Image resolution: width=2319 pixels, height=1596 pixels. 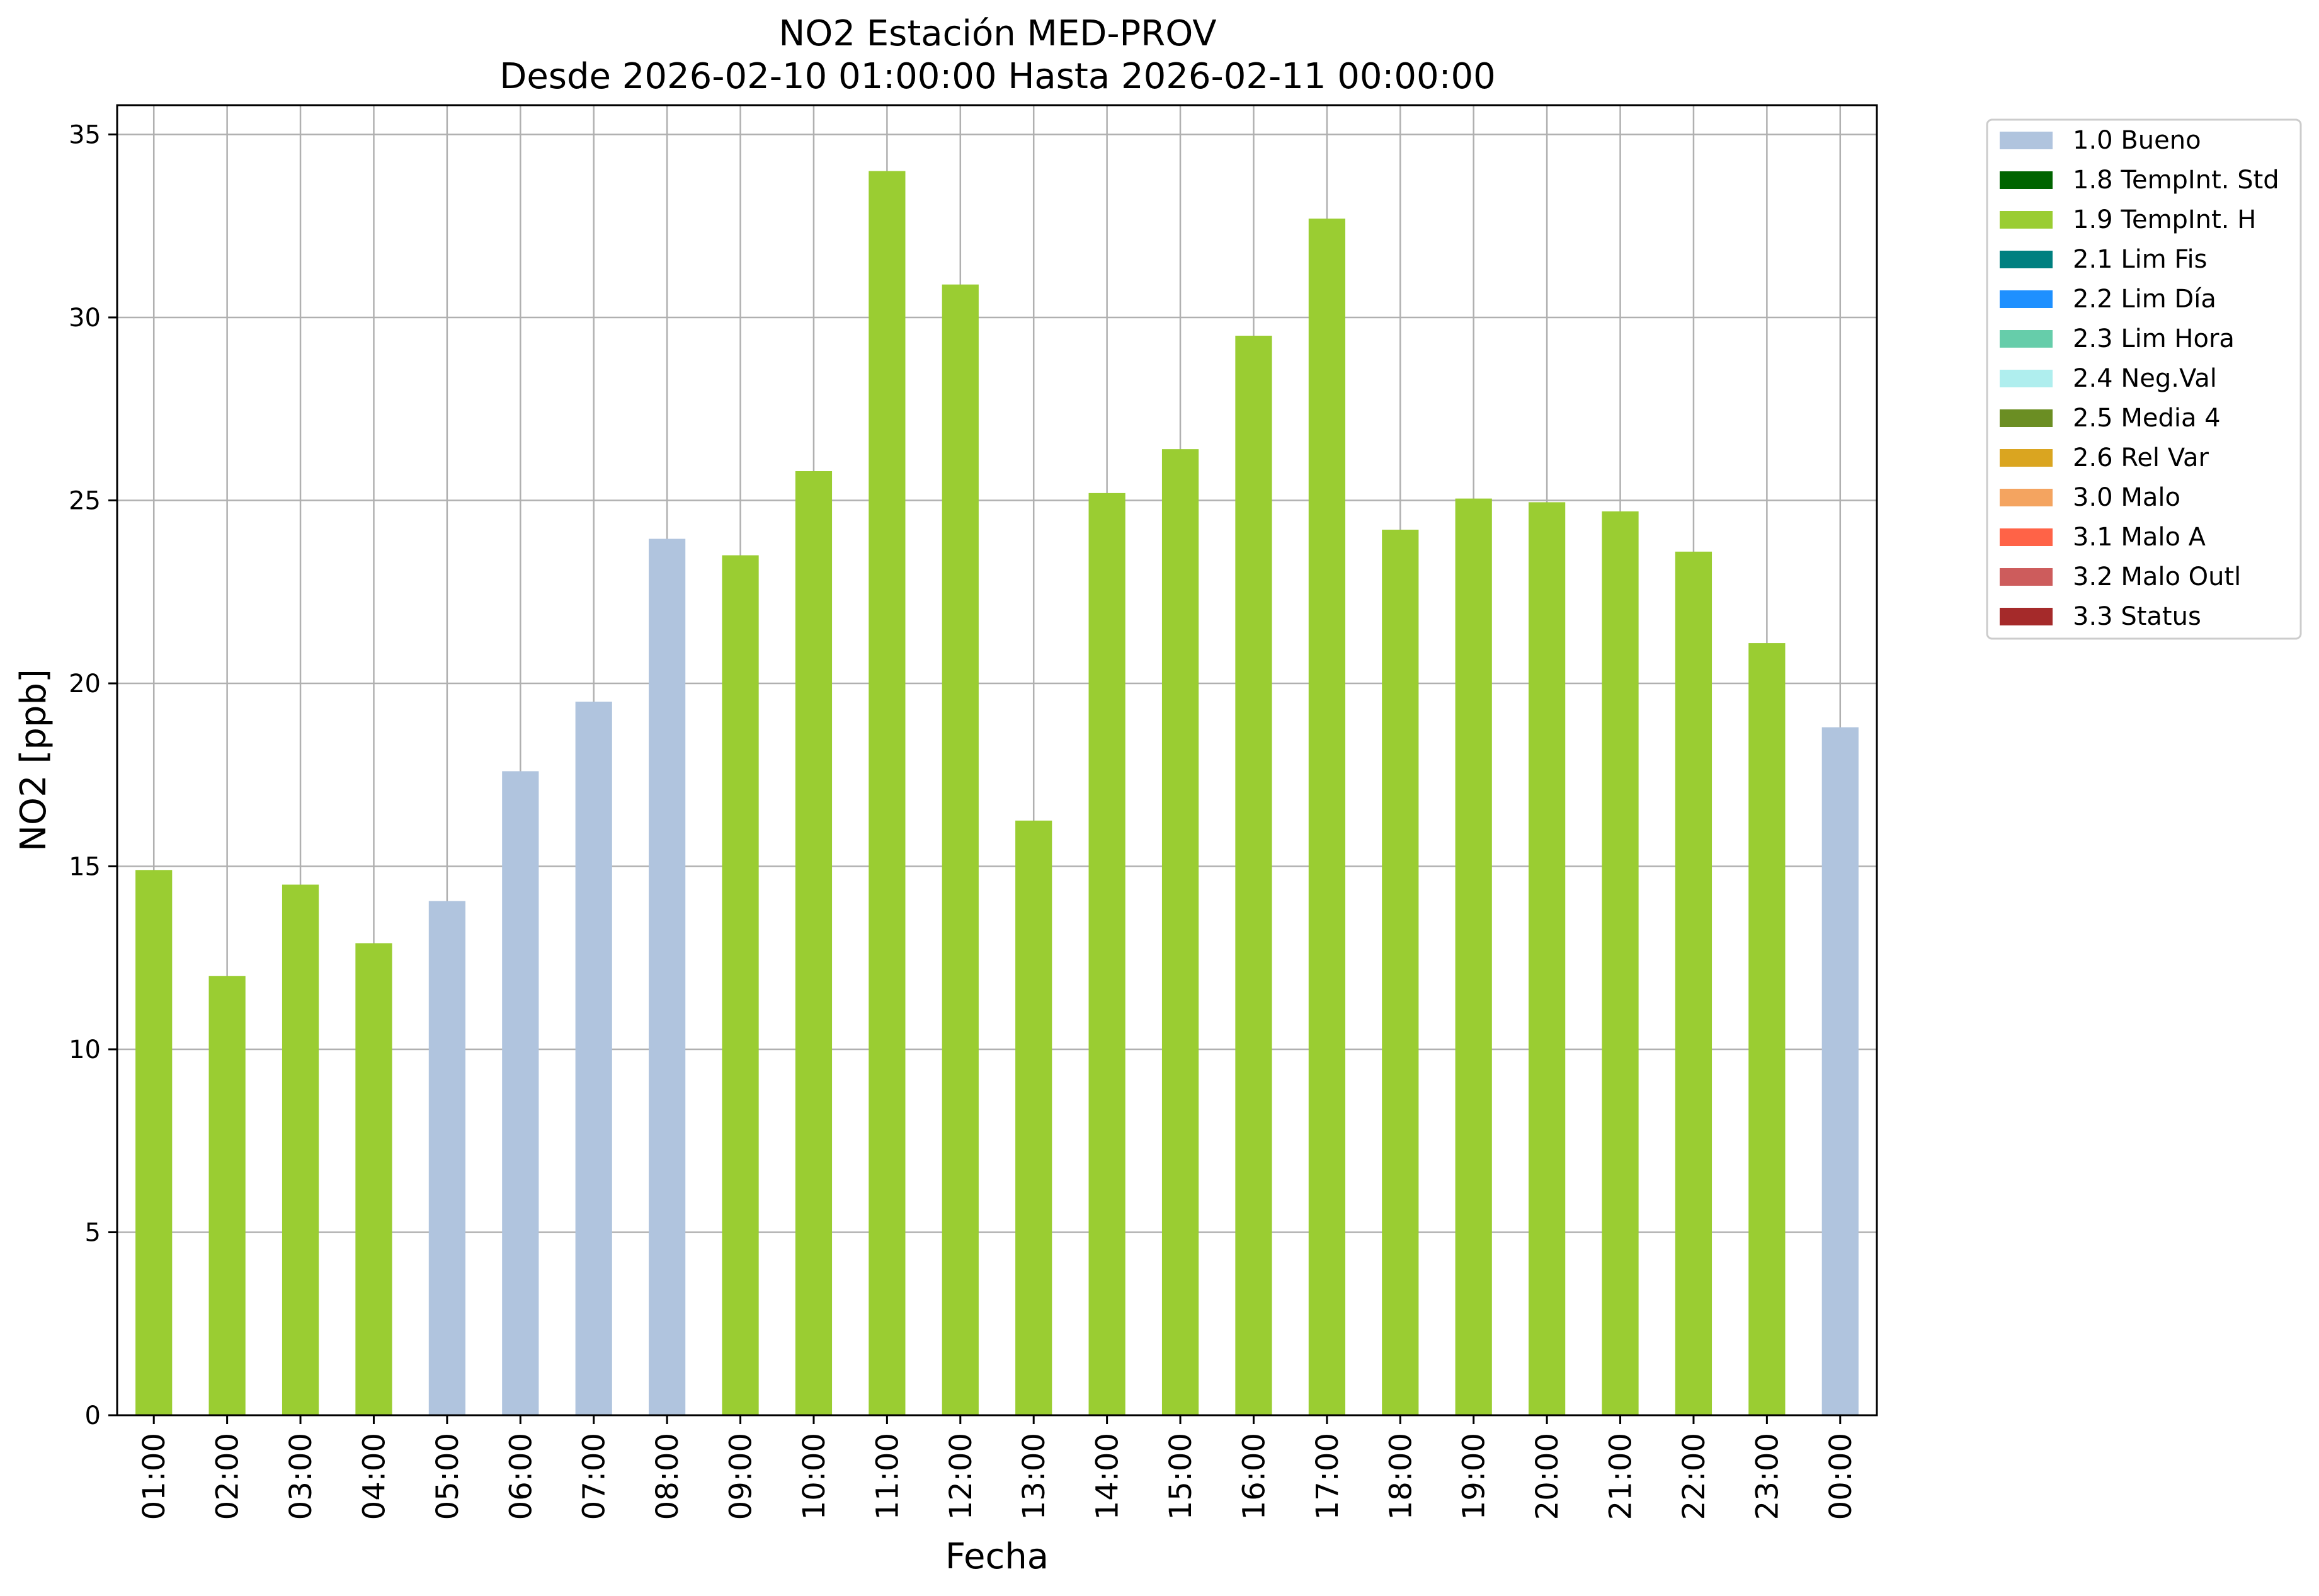 I want to click on legend-label: 1.9 TempInt. H, so click(x=2164, y=219).